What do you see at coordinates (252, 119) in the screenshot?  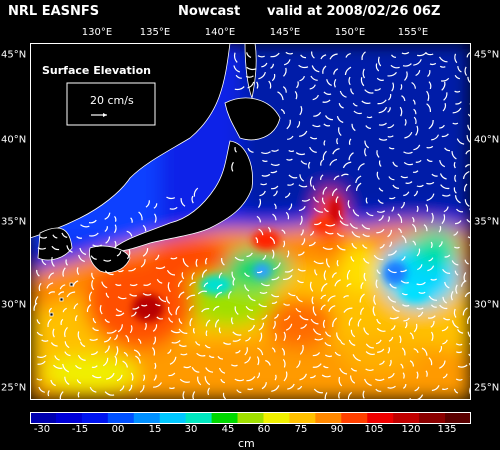 I see `hokkaido` at bounding box center [252, 119].